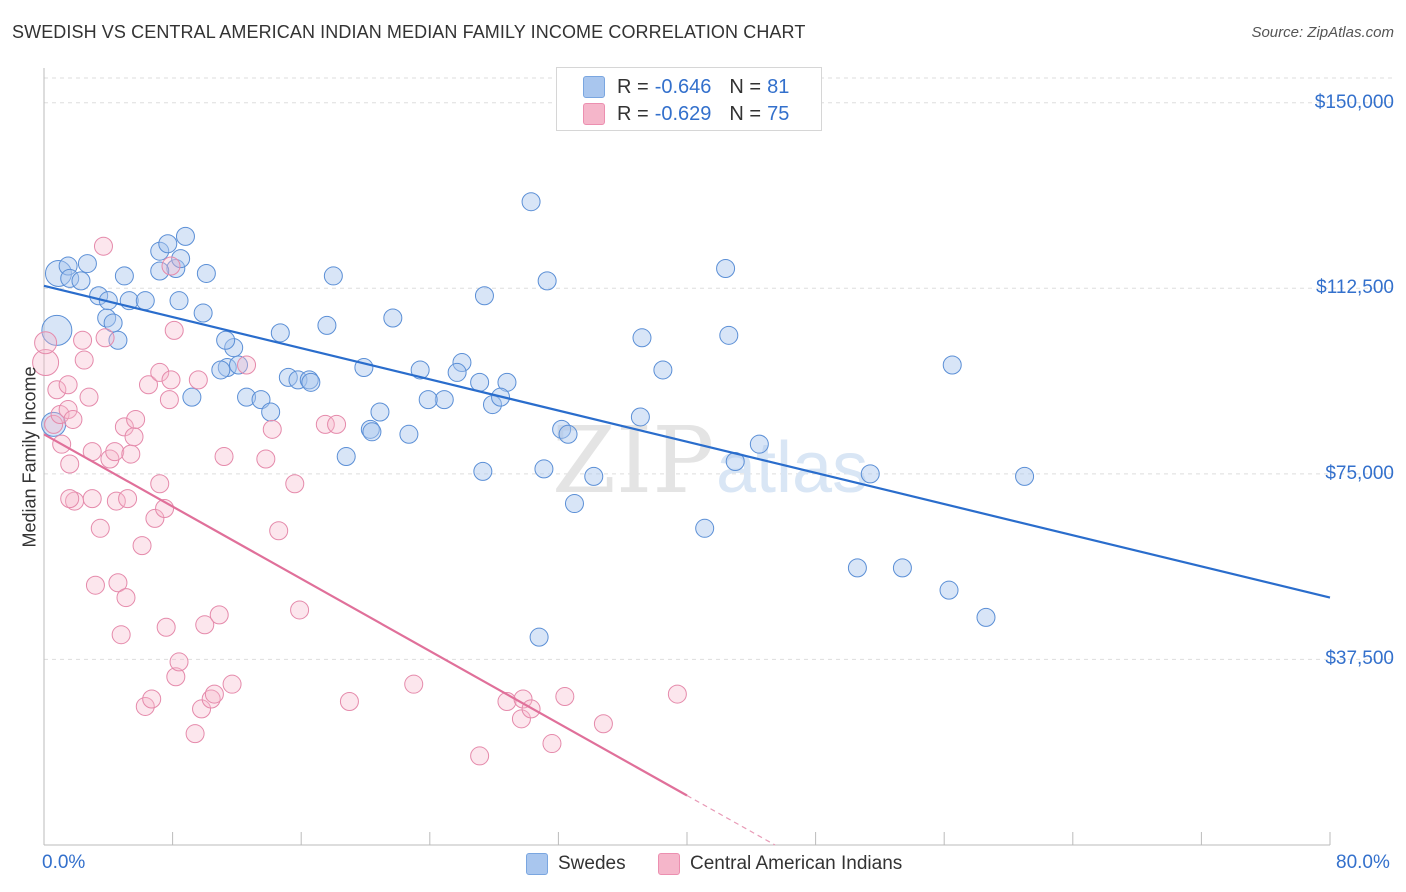  I want to click on central-american-indians-swatch, so click(594, 114).